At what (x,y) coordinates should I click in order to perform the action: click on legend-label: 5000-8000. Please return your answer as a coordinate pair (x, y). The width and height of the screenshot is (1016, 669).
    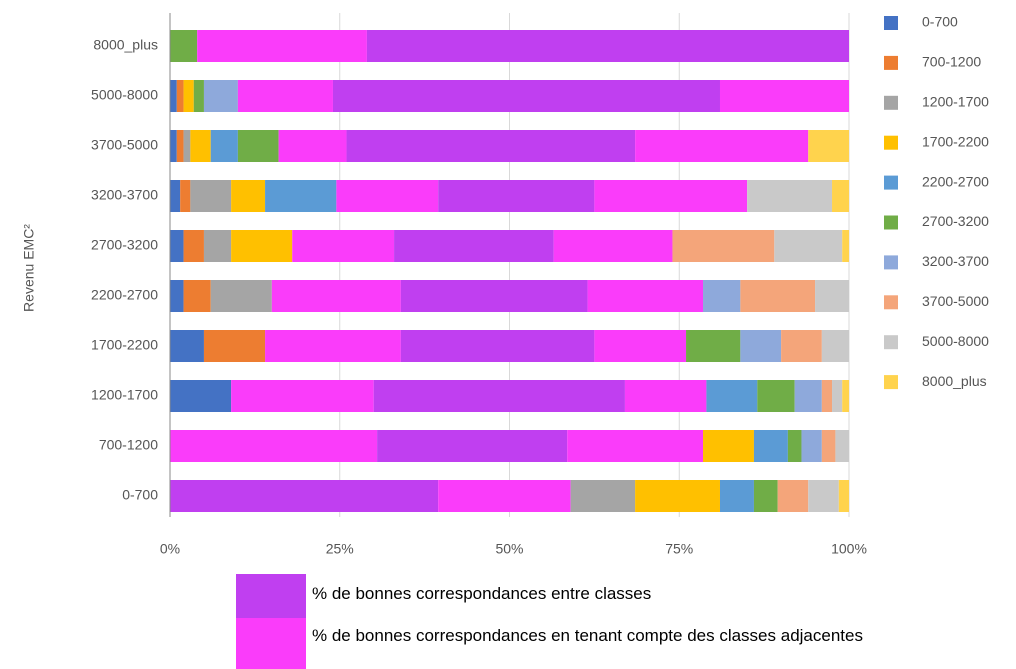
    Looking at the image, I should click on (955, 341).